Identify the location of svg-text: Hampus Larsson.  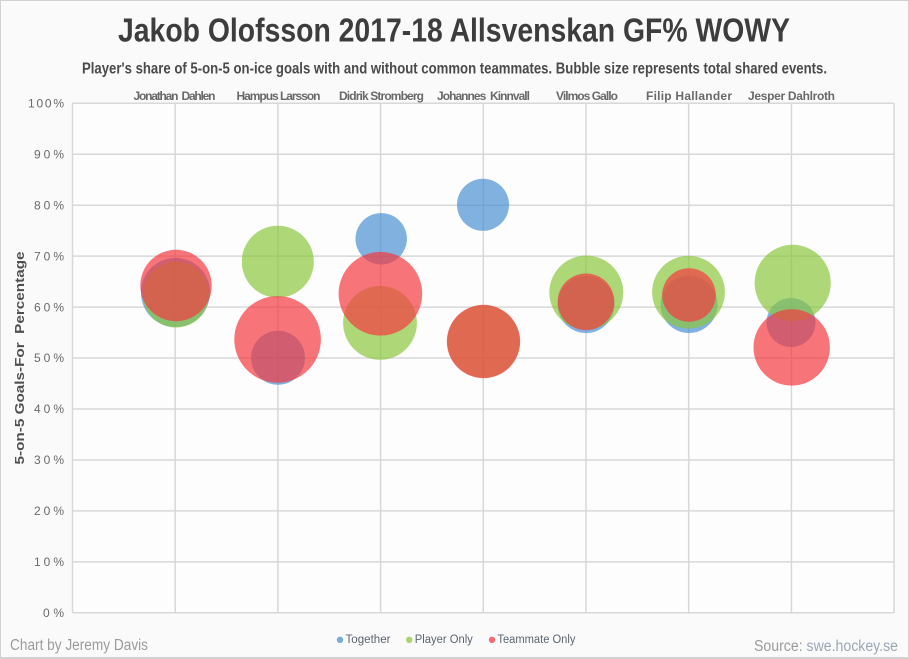
(279, 96).